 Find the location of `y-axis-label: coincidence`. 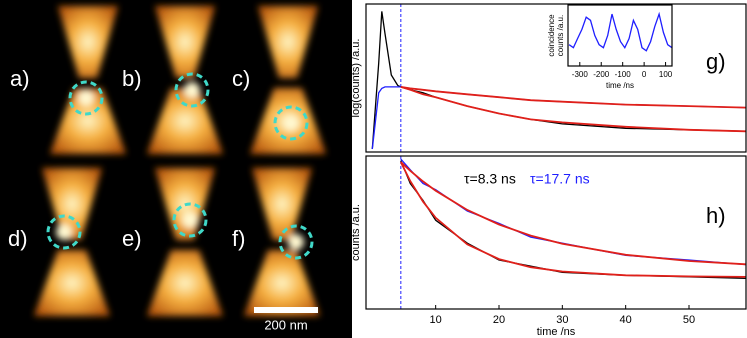

y-axis-label: coincidence is located at coordinates (551, 35).